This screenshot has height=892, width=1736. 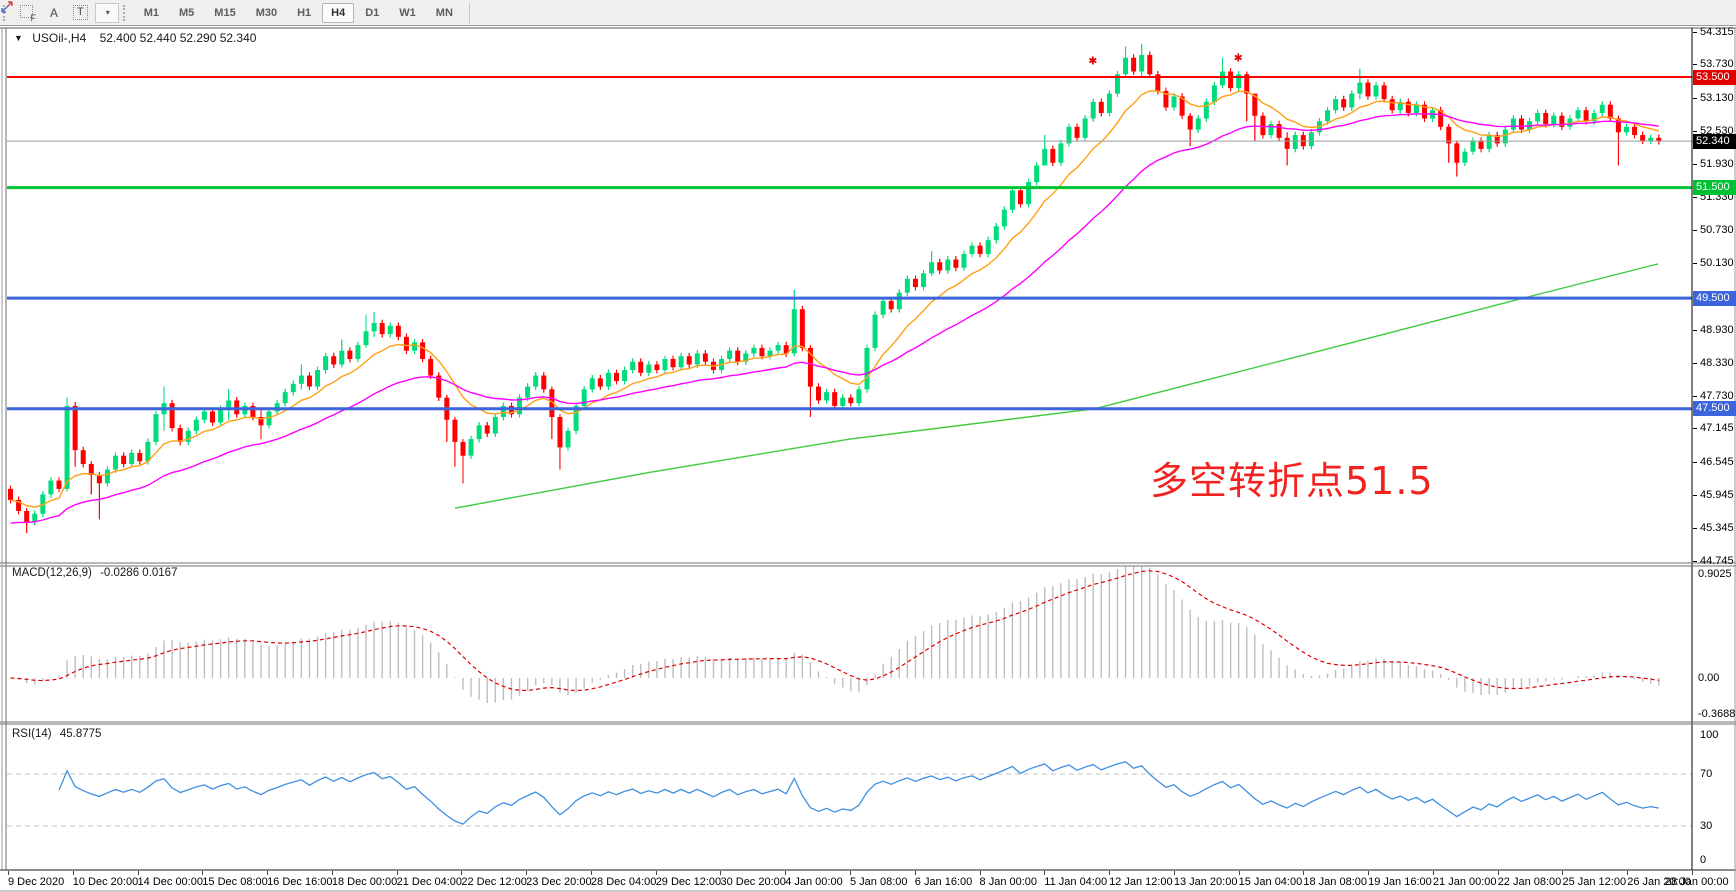 I want to click on date-tick-label: 28 Dec 04:00, so click(x=623, y=882).